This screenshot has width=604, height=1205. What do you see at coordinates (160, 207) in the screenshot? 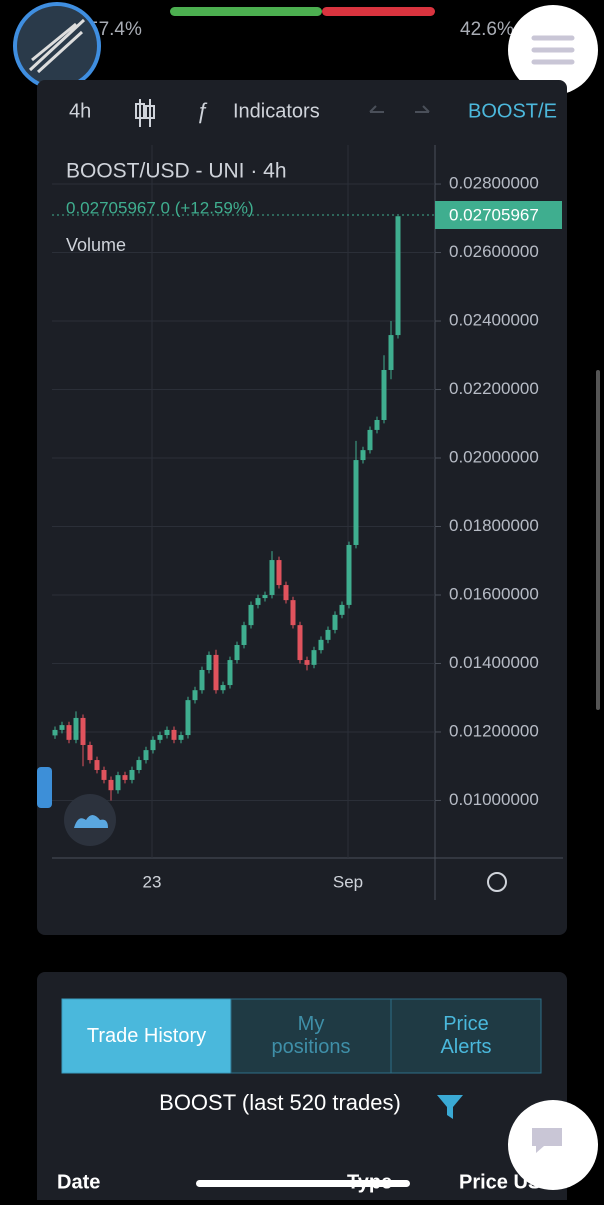
I see `price-legend: 0.02705967 0 (+12.59%)` at bounding box center [160, 207].